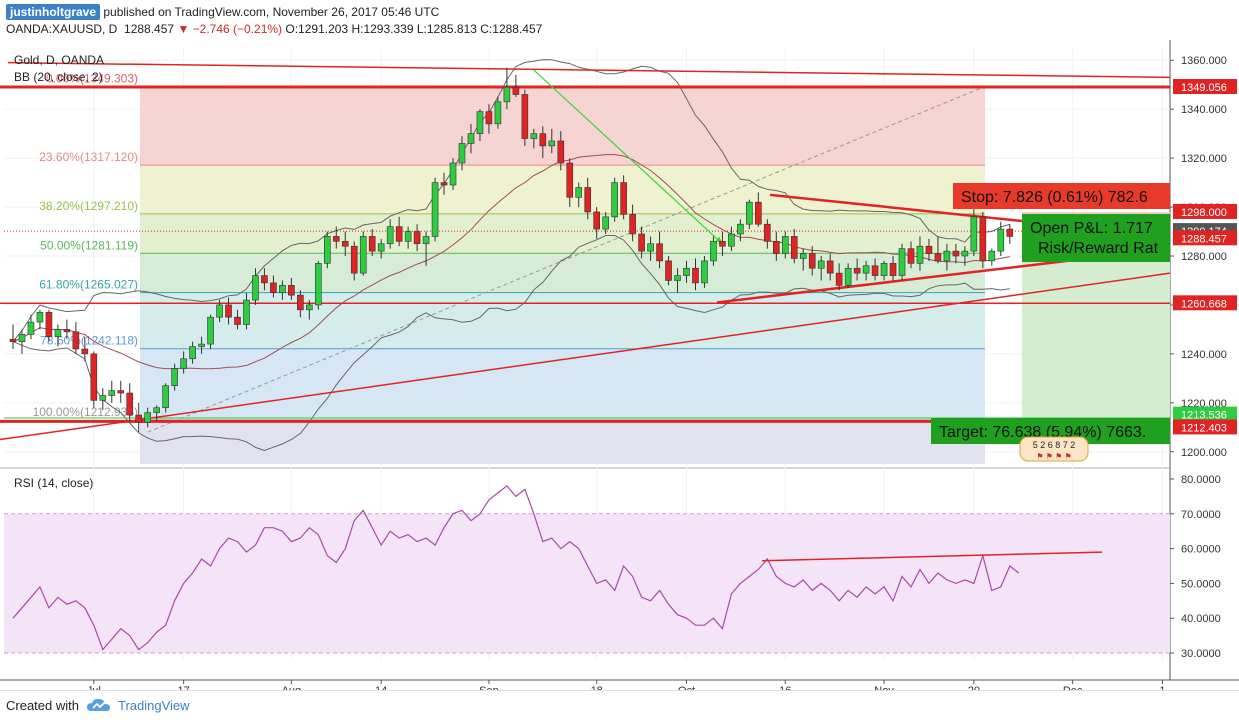  What do you see at coordinates (183, 687) in the screenshot?
I see `time-tick-label: 17` at bounding box center [183, 687].